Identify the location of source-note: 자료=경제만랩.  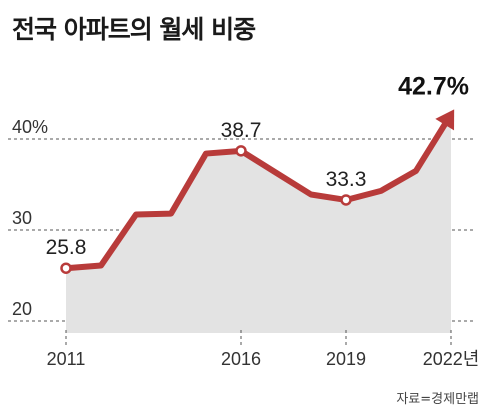
(437, 399).